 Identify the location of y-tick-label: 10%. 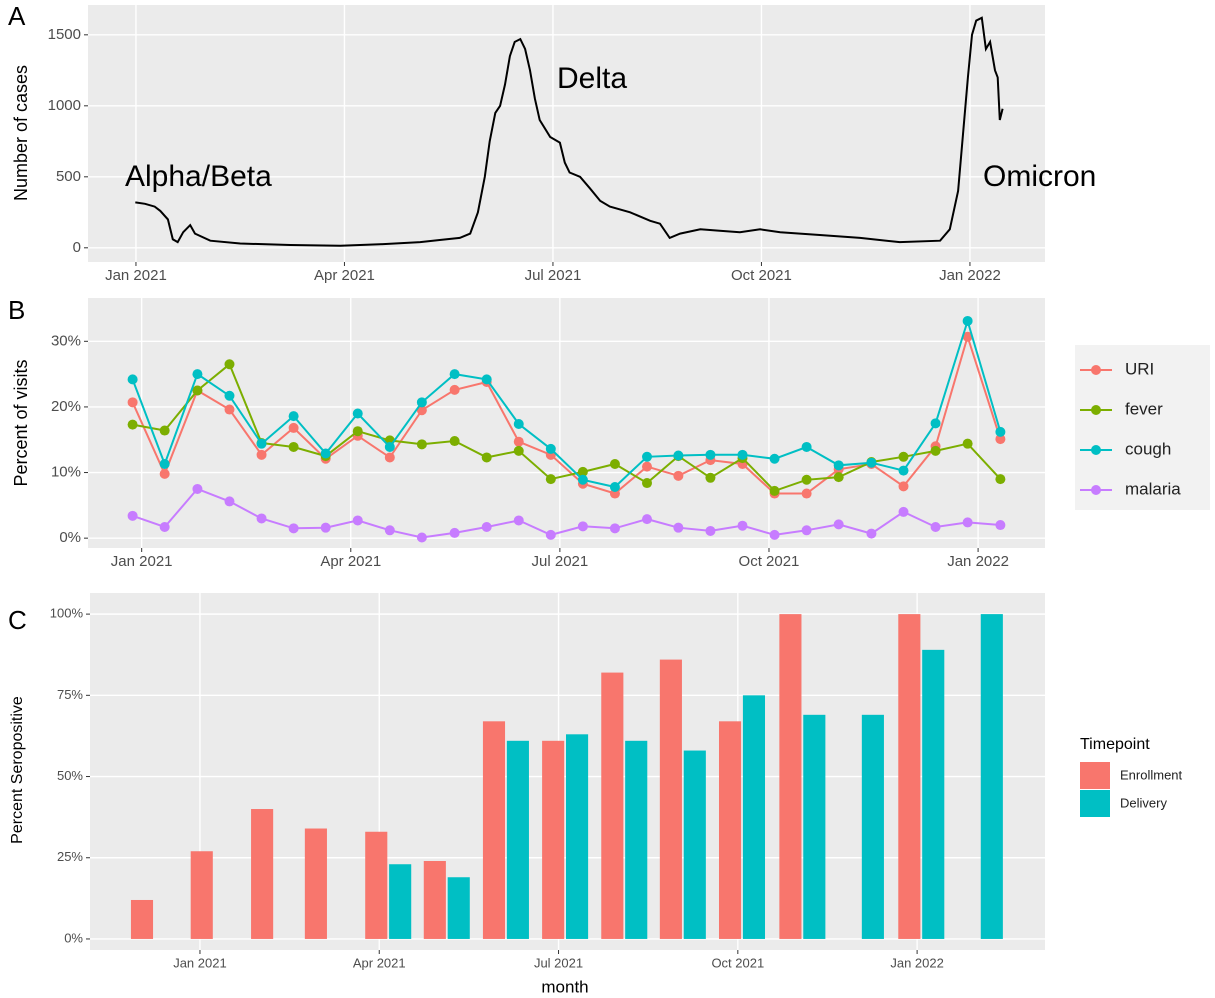
(66, 472).